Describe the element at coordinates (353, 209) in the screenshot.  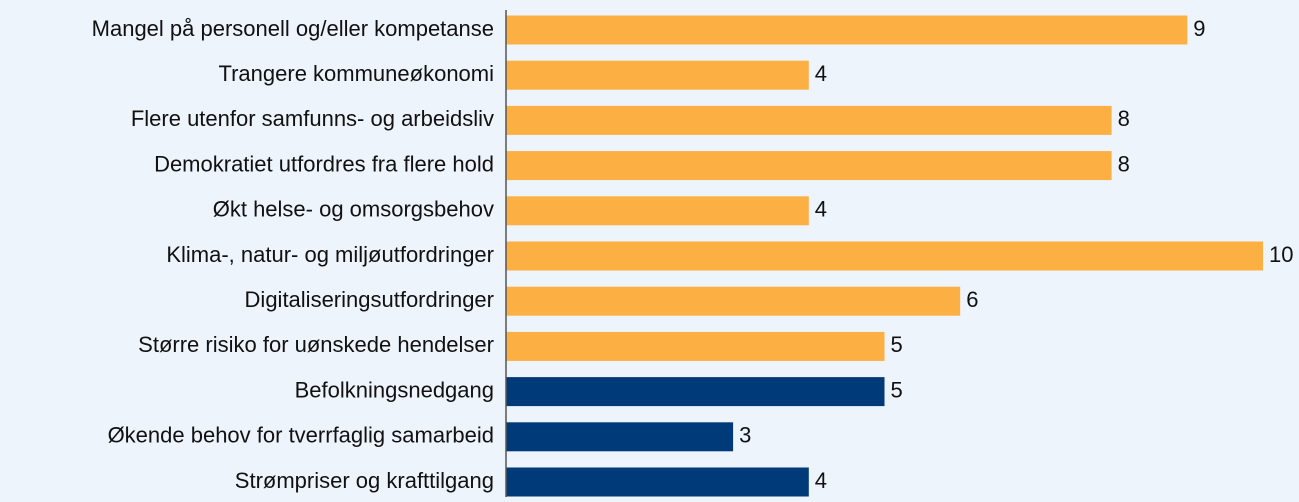
I see `category-label: Økt helse- og omsorgsbehov` at that location.